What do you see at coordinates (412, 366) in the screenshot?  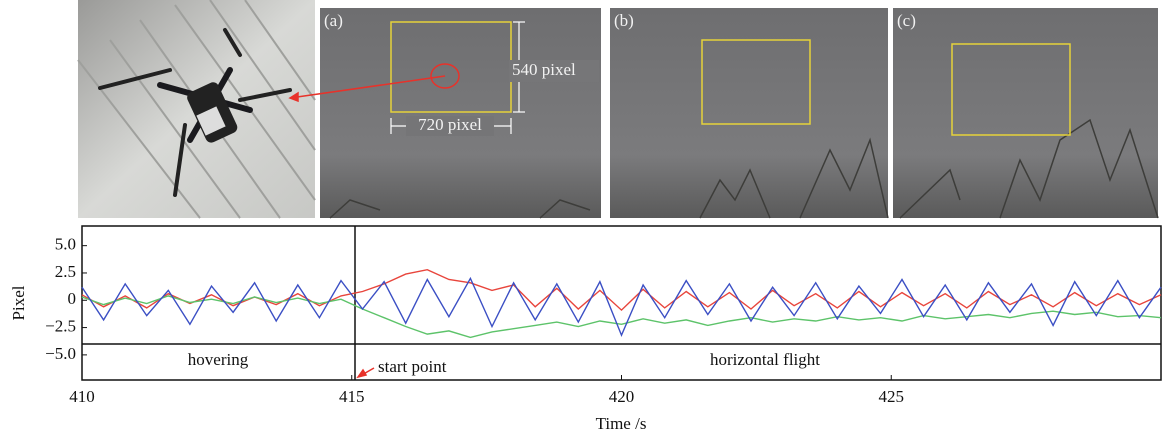 I see `annotation: start point` at bounding box center [412, 366].